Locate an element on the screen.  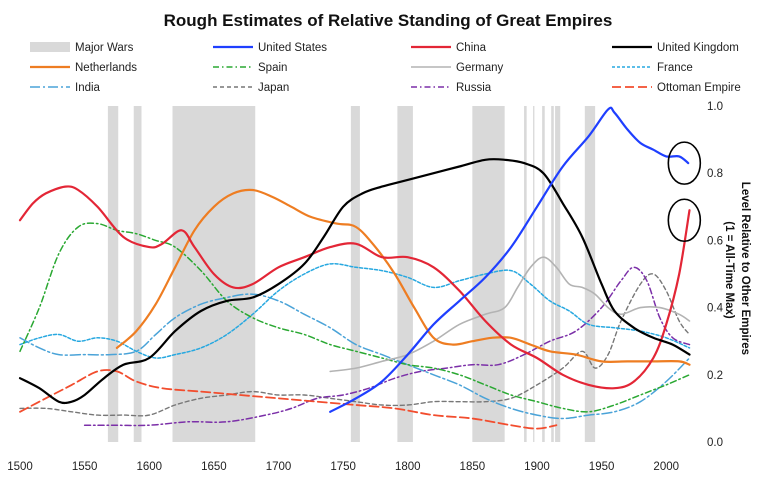
legend-label: Germany is located at coordinates (480, 68).